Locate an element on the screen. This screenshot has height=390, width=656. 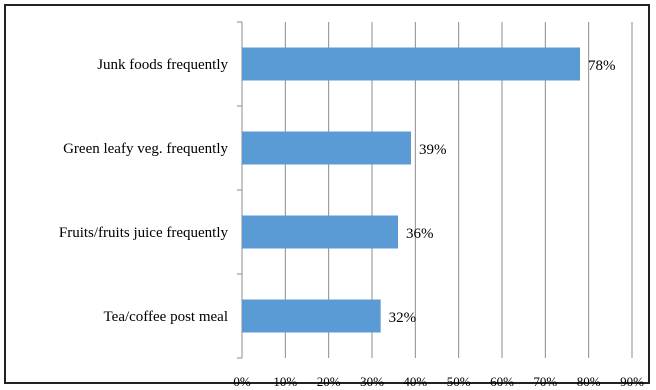
data-label: 32% is located at coordinates (403, 318).